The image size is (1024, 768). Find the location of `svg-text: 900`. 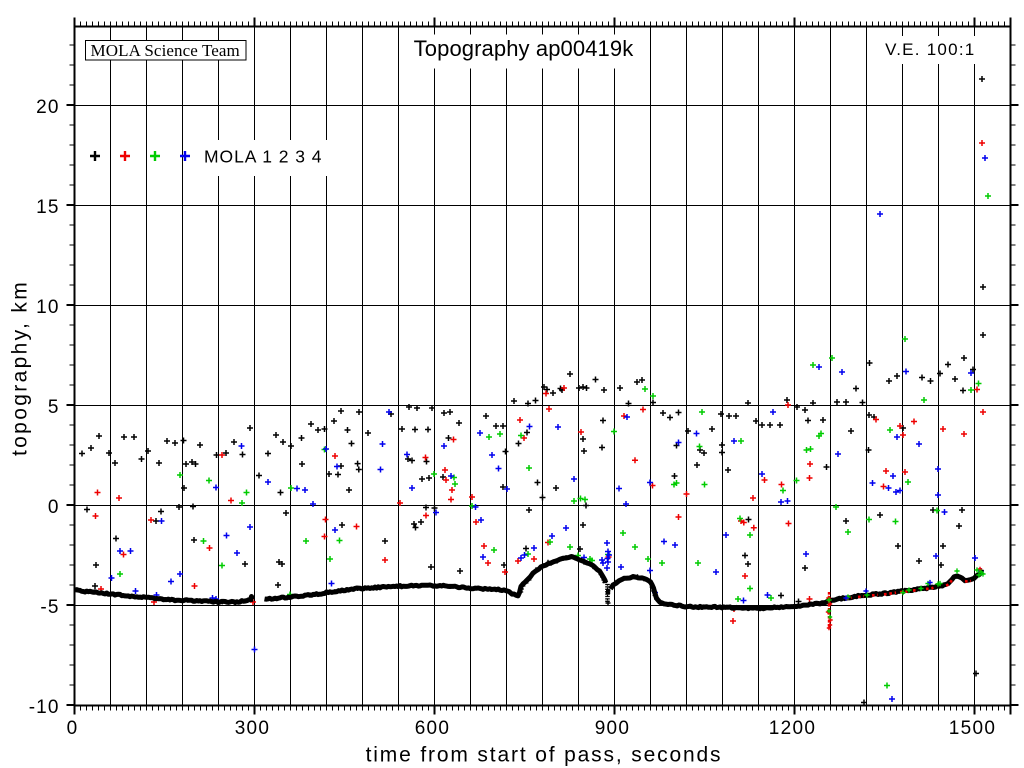

svg-text: 900 is located at coordinates (613, 728).